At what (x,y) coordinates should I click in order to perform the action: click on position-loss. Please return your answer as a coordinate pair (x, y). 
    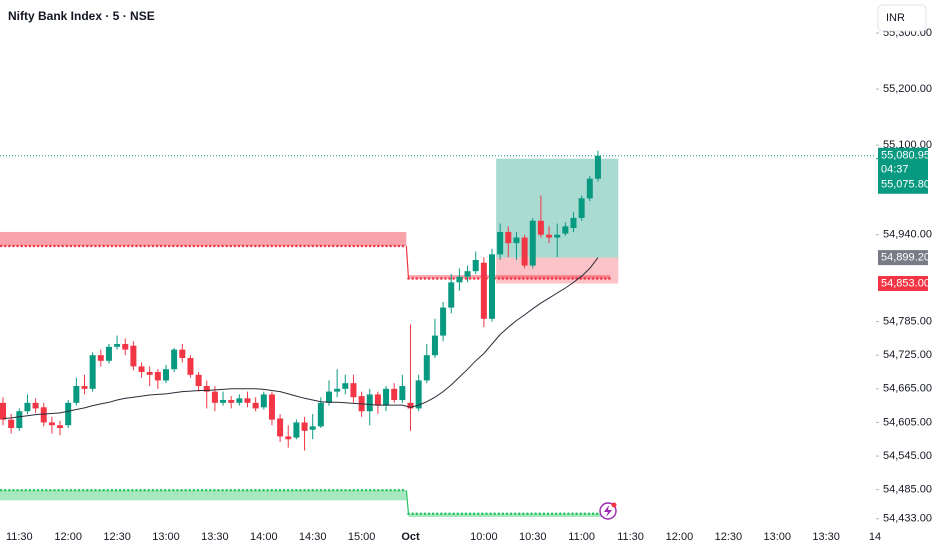
    Looking at the image, I should click on (557, 270).